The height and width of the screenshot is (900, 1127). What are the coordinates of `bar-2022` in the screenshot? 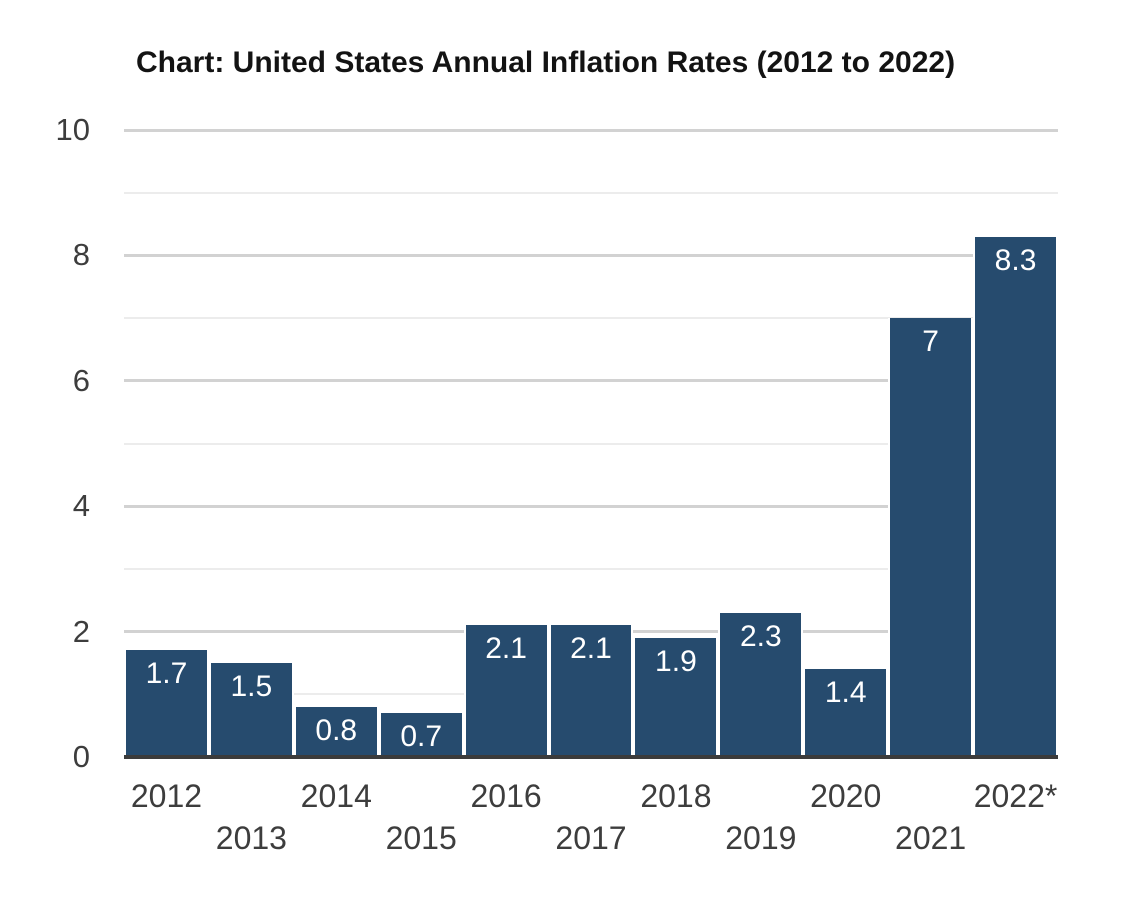 It's located at (1015, 497).